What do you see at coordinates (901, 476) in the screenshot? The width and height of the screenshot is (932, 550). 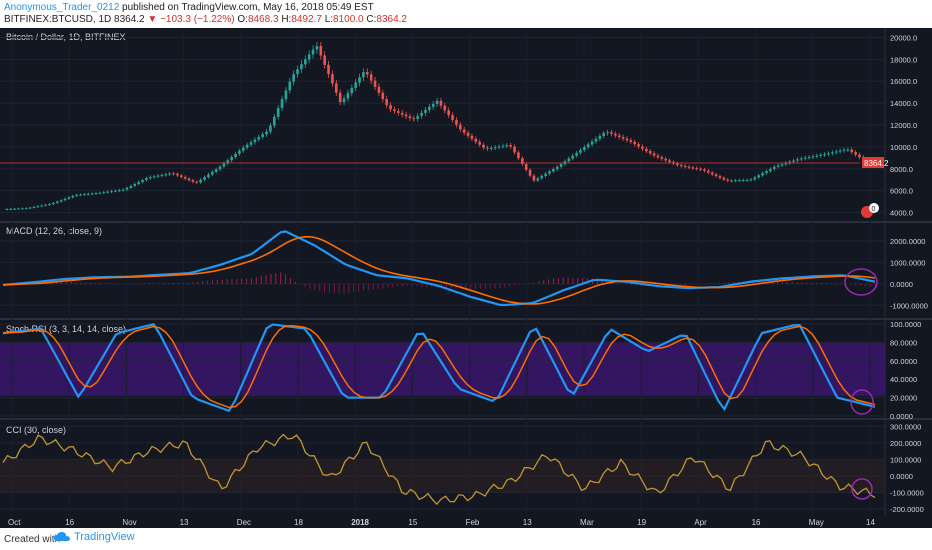 I see `cci-axis-tick: 0.0000` at bounding box center [901, 476].